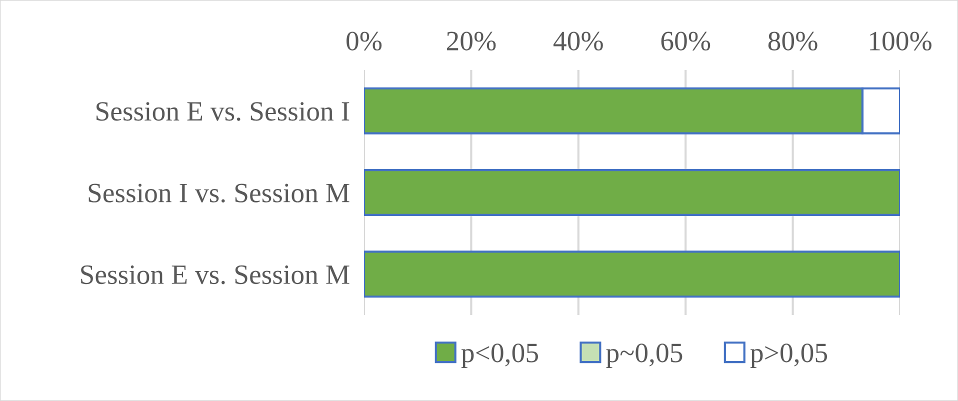 Image resolution: width=958 pixels, height=401 pixels. I want to click on legend-label: p<0,05, so click(499, 356).